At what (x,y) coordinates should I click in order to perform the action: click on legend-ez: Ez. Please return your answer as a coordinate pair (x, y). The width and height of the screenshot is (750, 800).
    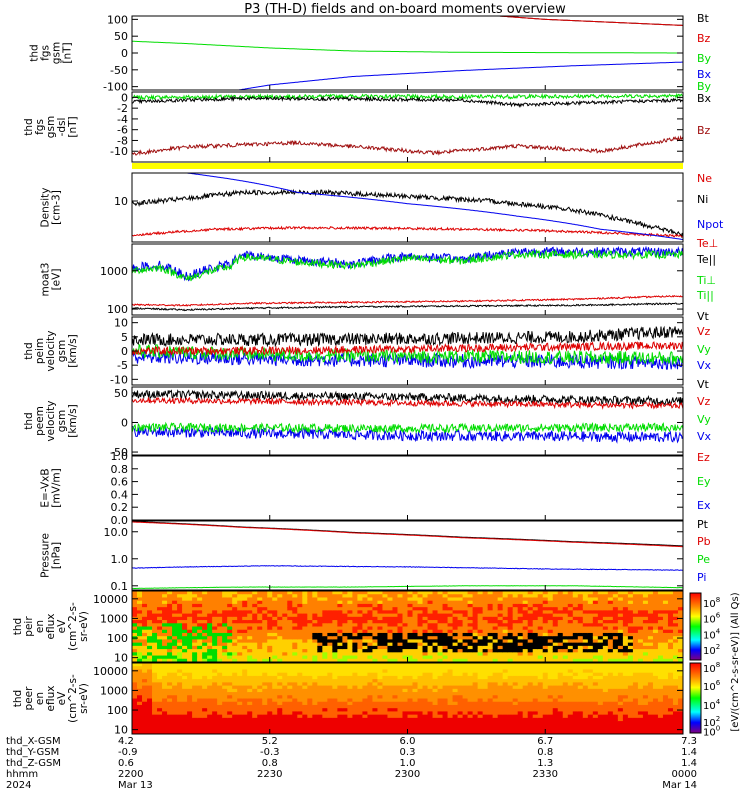
    Looking at the image, I should click on (703, 457).